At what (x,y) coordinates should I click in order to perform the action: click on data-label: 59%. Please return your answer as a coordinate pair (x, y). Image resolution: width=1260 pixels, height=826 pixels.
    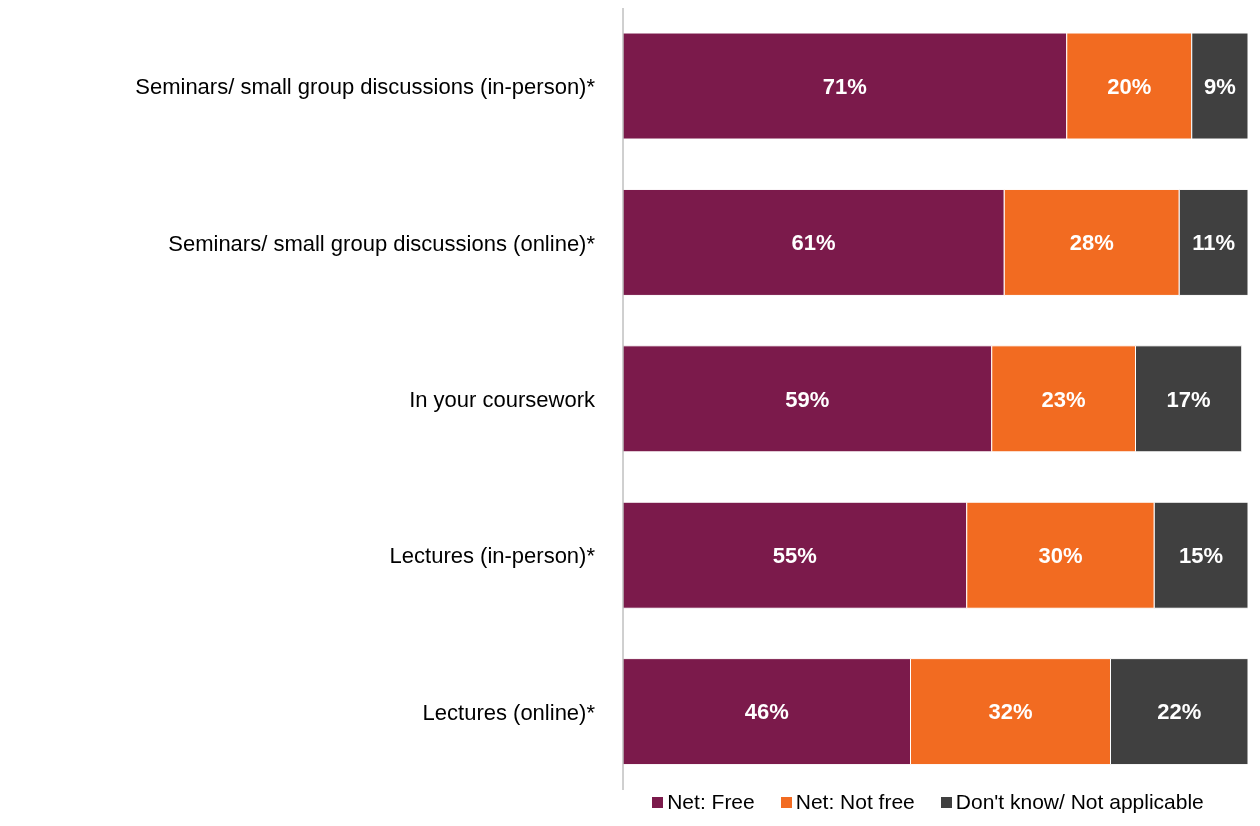
    Looking at the image, I should click on (807, 399).